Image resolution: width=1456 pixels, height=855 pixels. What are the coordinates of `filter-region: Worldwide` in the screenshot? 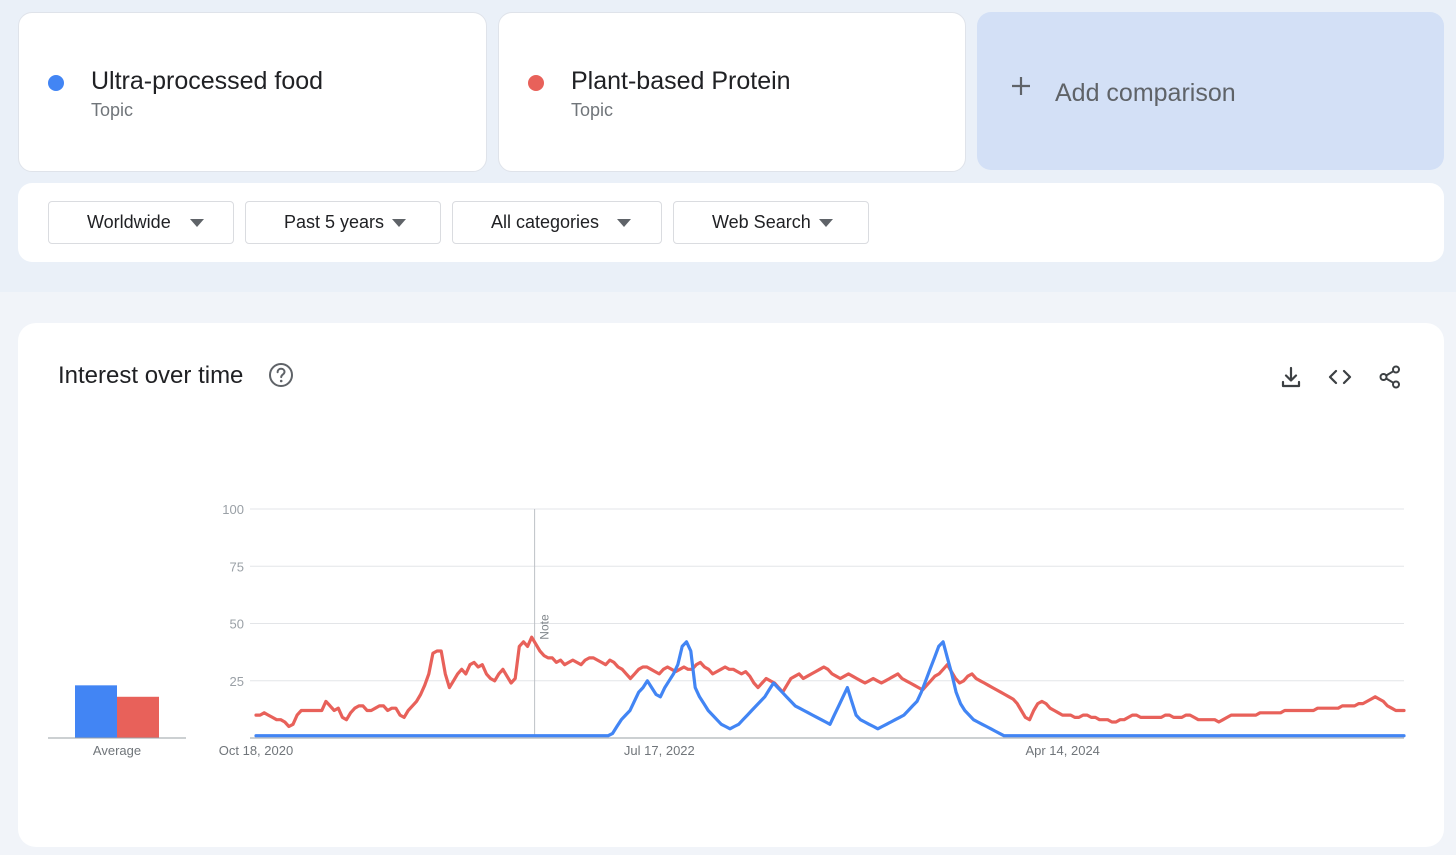 It's located at (141, 222).